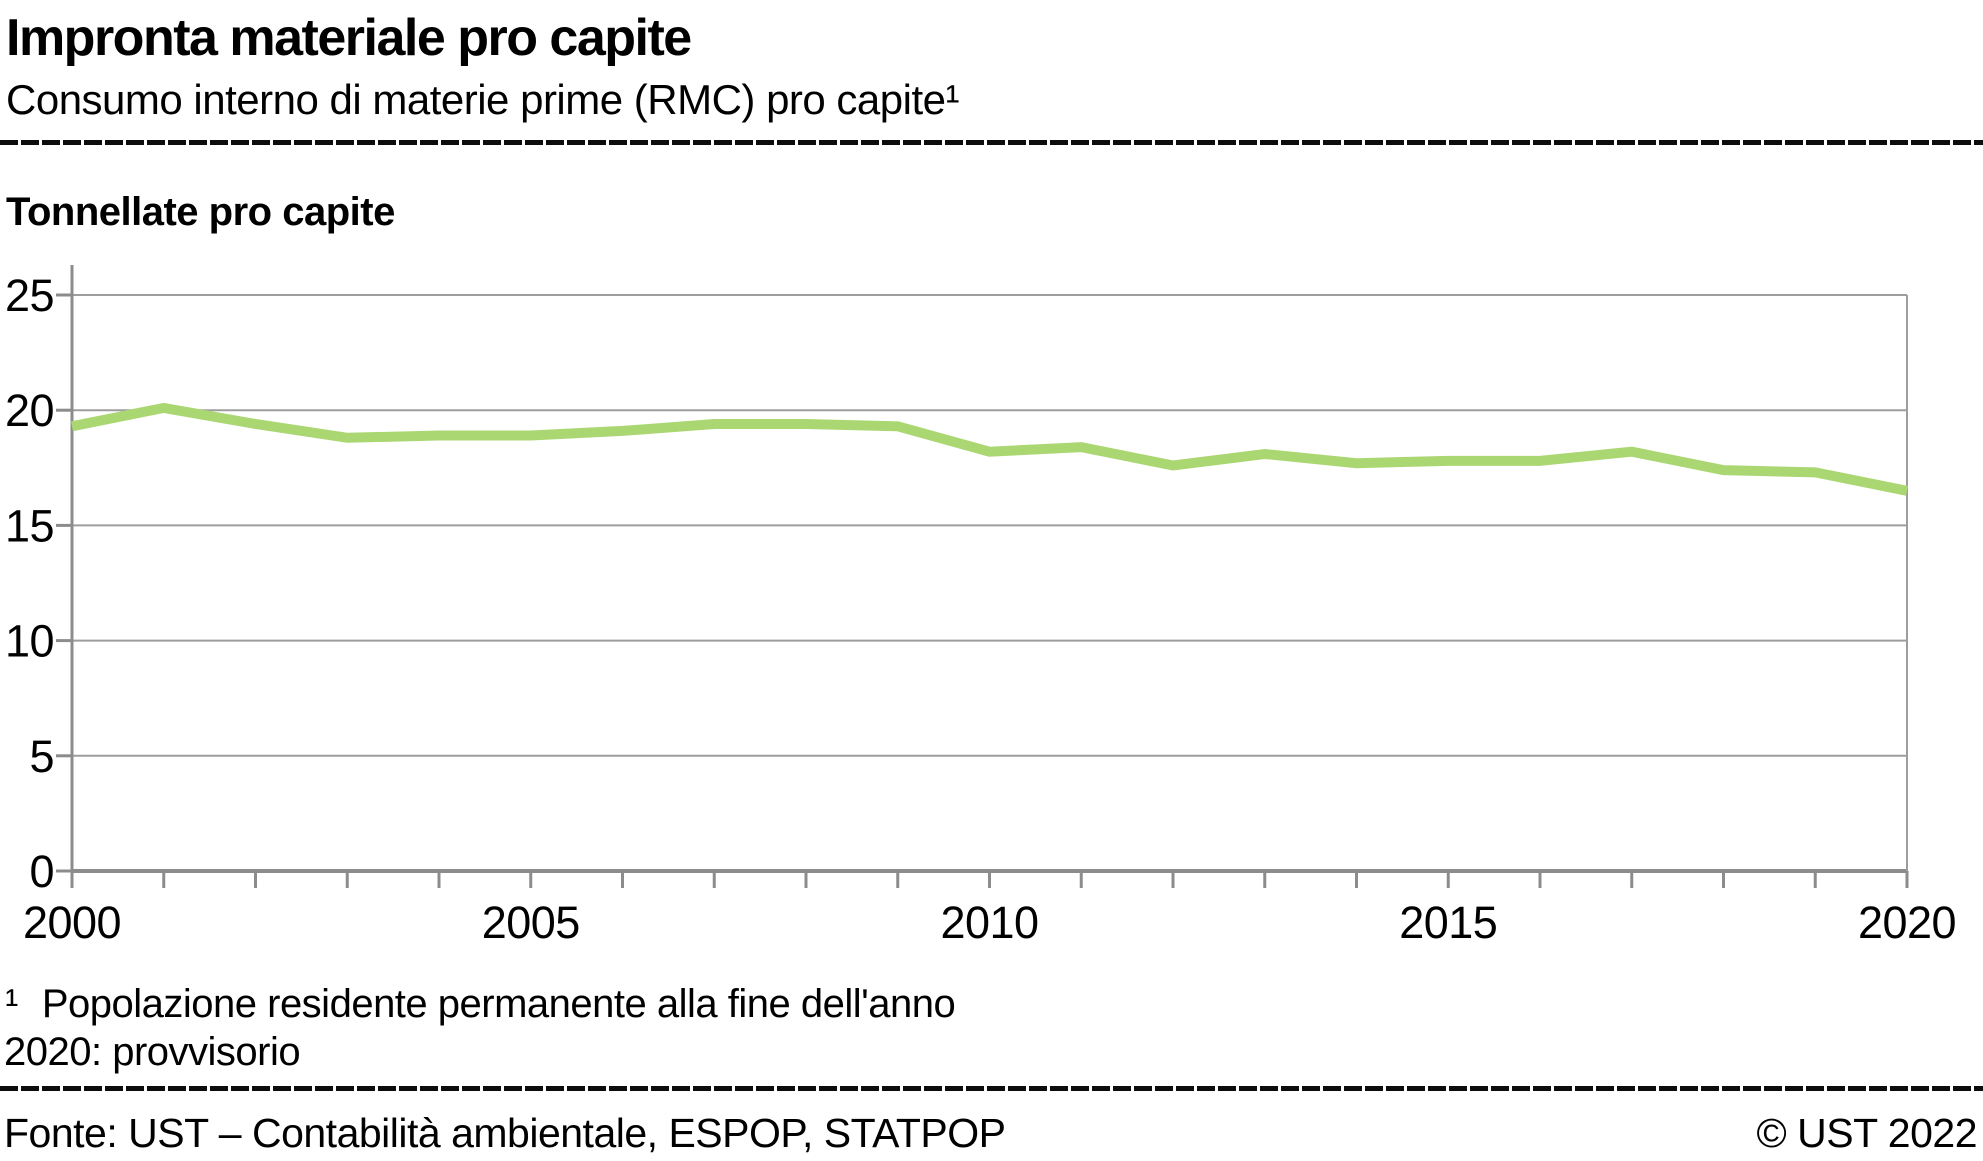 This screenshot has height=1161, width=1983. What do you see at coordinates (29, 525) in the screenshot?
I see `y-tick-label-15: 15` at bounding box center [29, 525].